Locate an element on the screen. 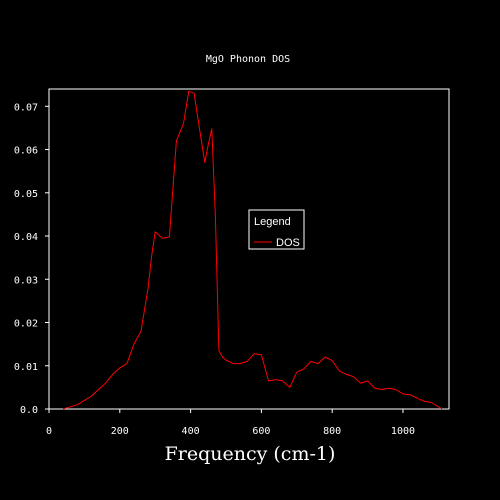 The width and height of the screenshot is (500, 500). y-tick-label: 0.03 is located at coordinates (26, 280).